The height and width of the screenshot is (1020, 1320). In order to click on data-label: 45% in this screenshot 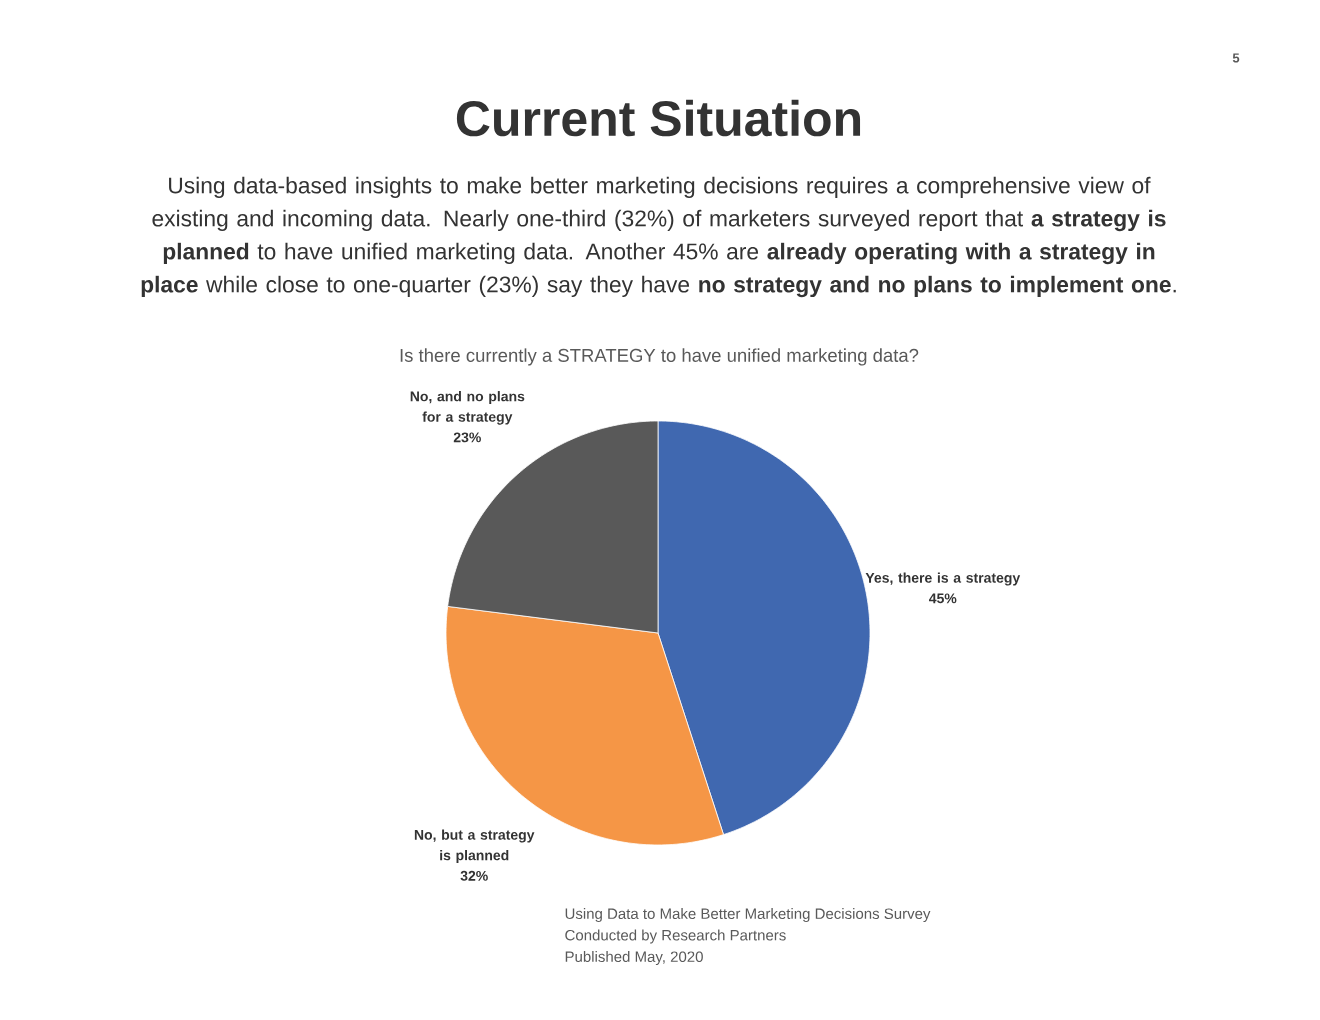, I will do `click(942, 598)`.